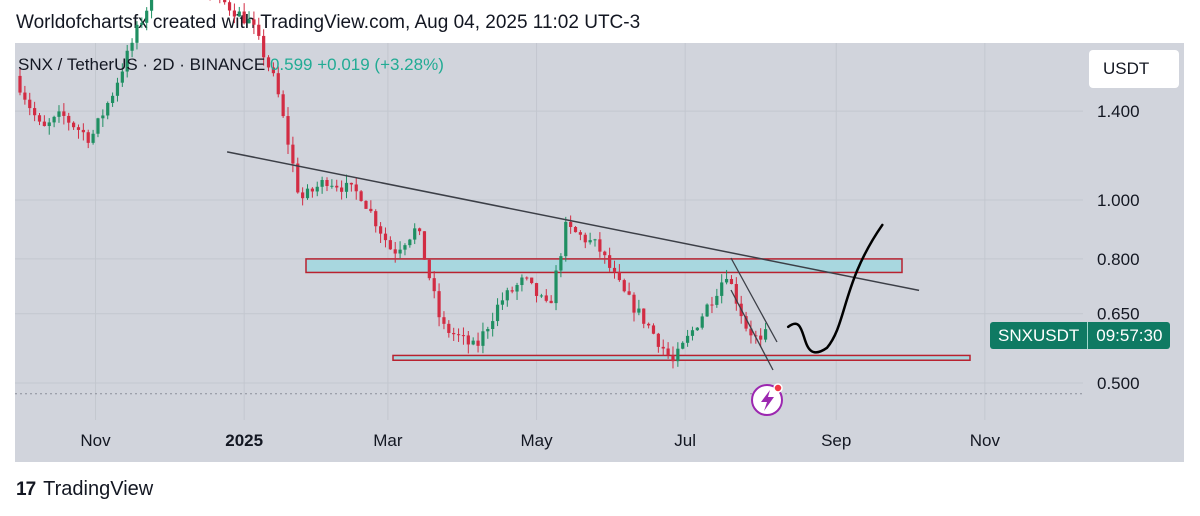 The image size is (1200, 516). I want to click on support-zone, so click(681, 357).